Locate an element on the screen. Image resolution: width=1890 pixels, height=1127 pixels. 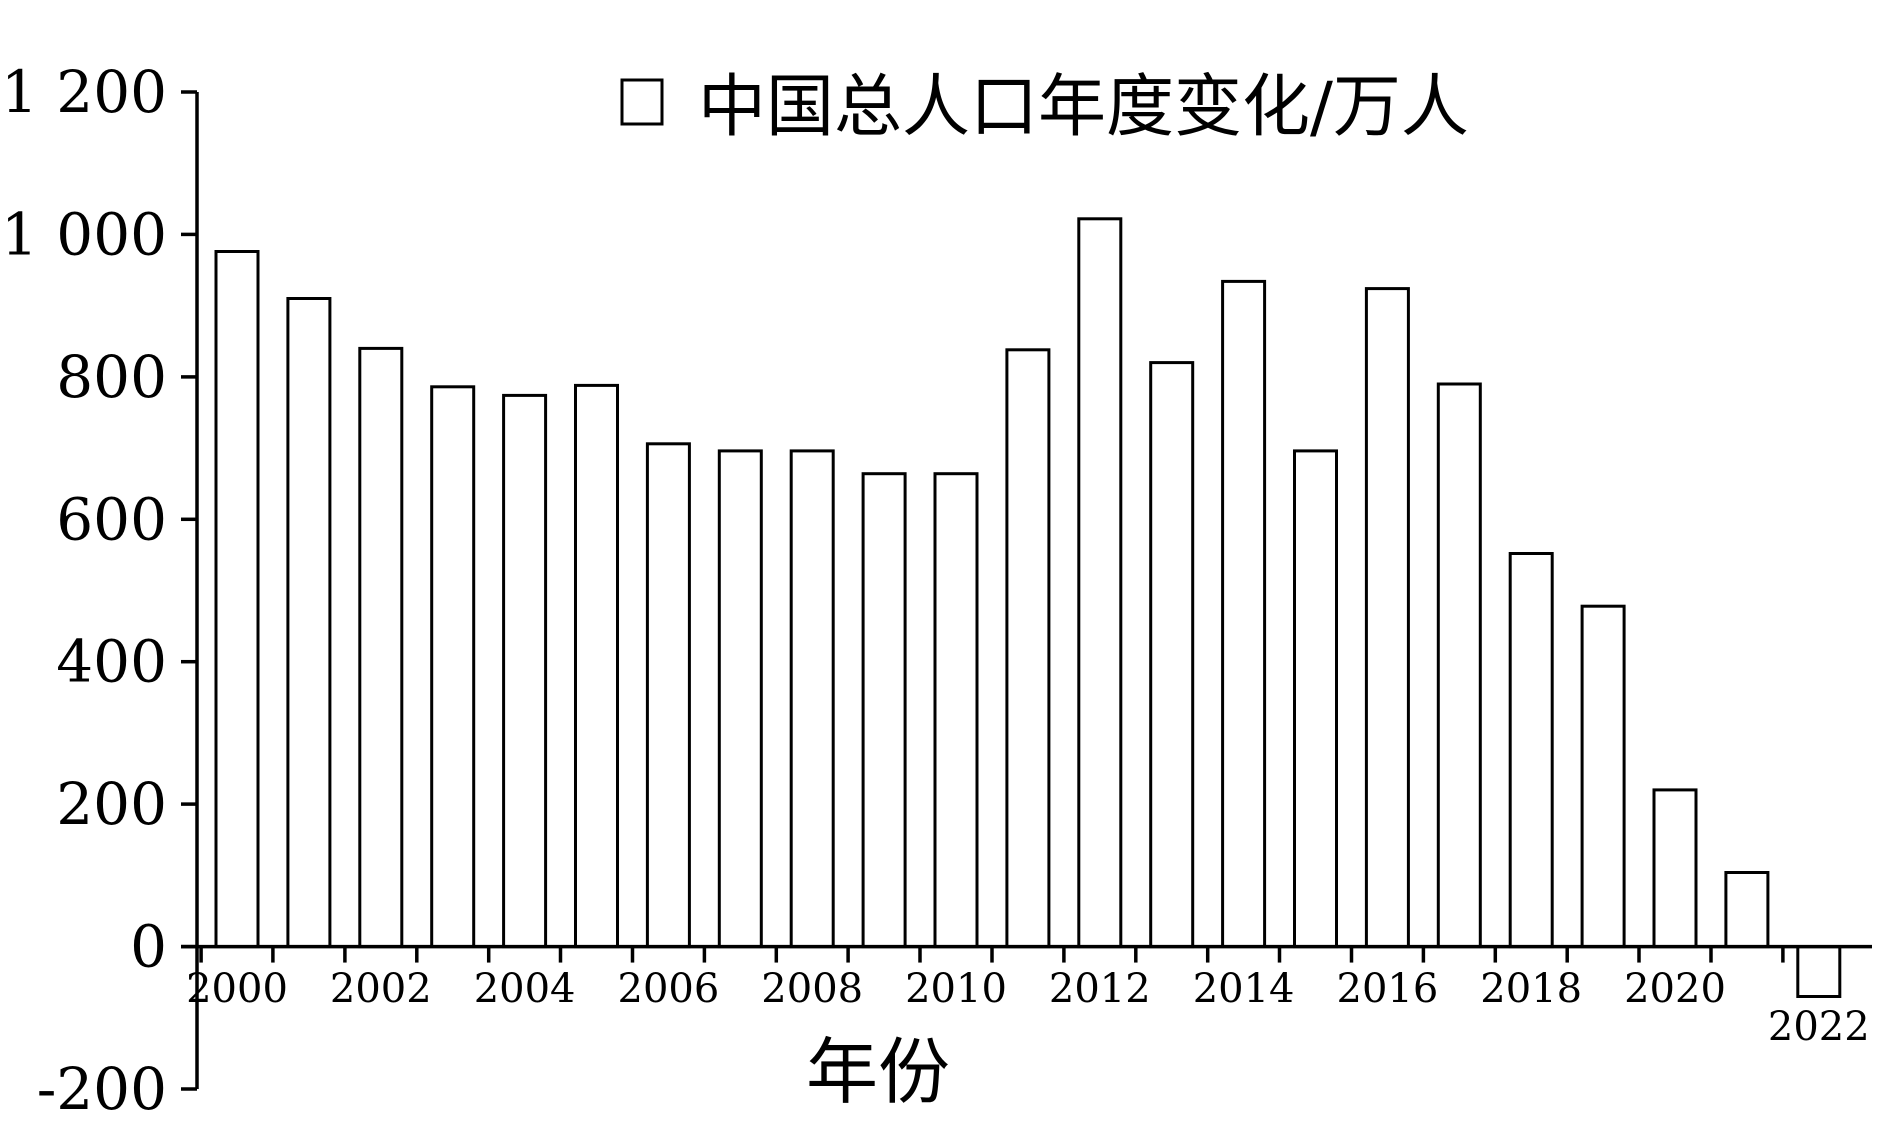
x-tick-label: 2004 is located at coordinates (525, 989).